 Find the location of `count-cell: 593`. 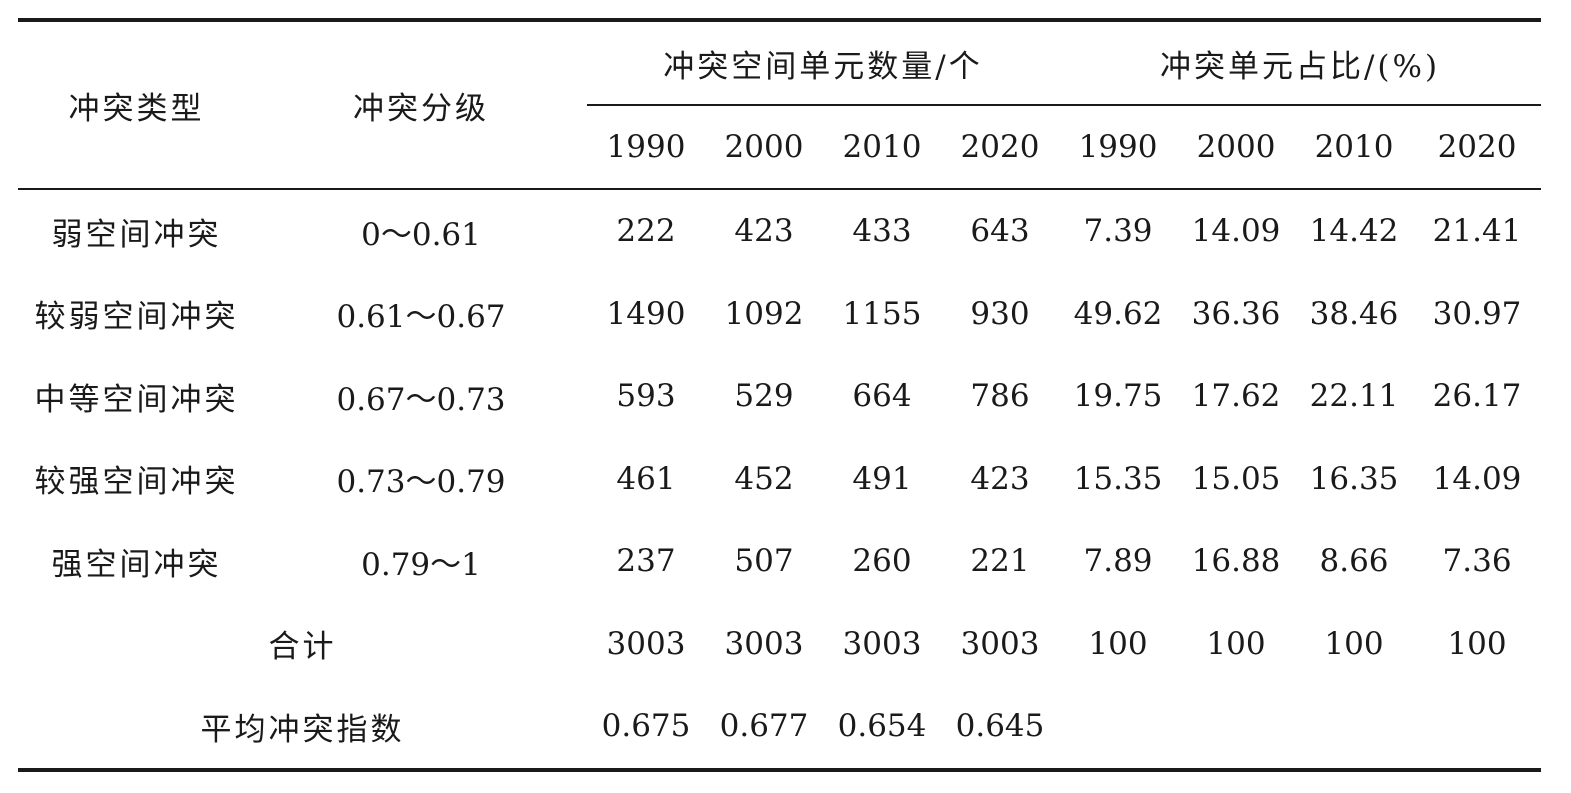

count-cell: 593 is located at coordinates (646, 396).